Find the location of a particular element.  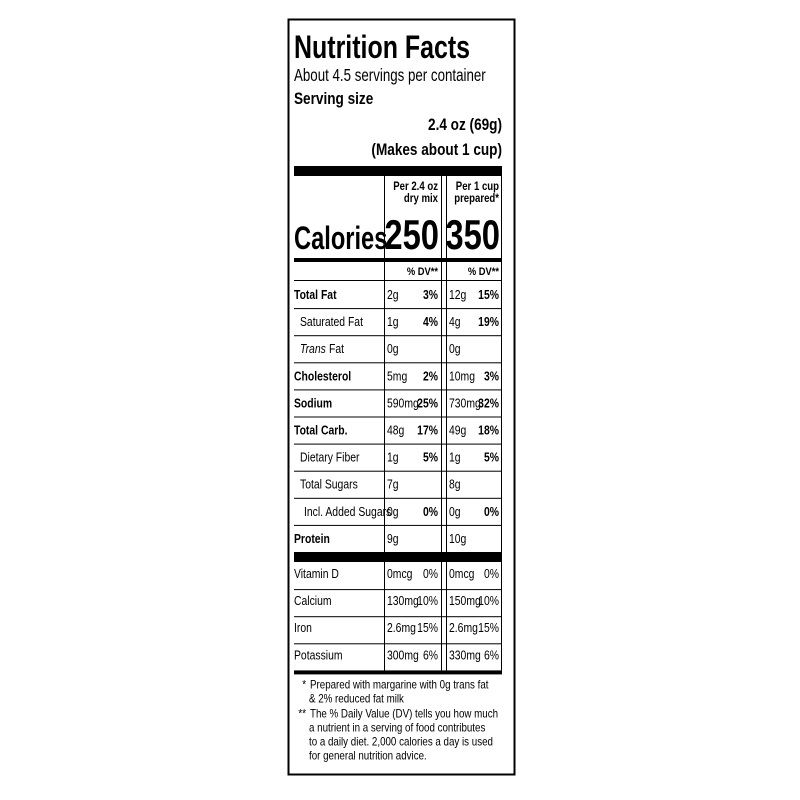

nutrient-name-rest: Fat is located at coordinates (337, 349).